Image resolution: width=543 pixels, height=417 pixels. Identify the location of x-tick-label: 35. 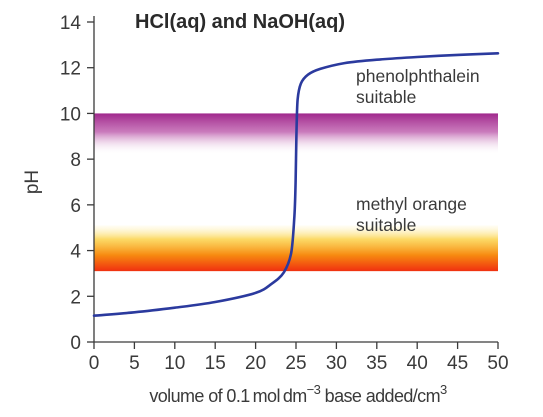
(376, 363).